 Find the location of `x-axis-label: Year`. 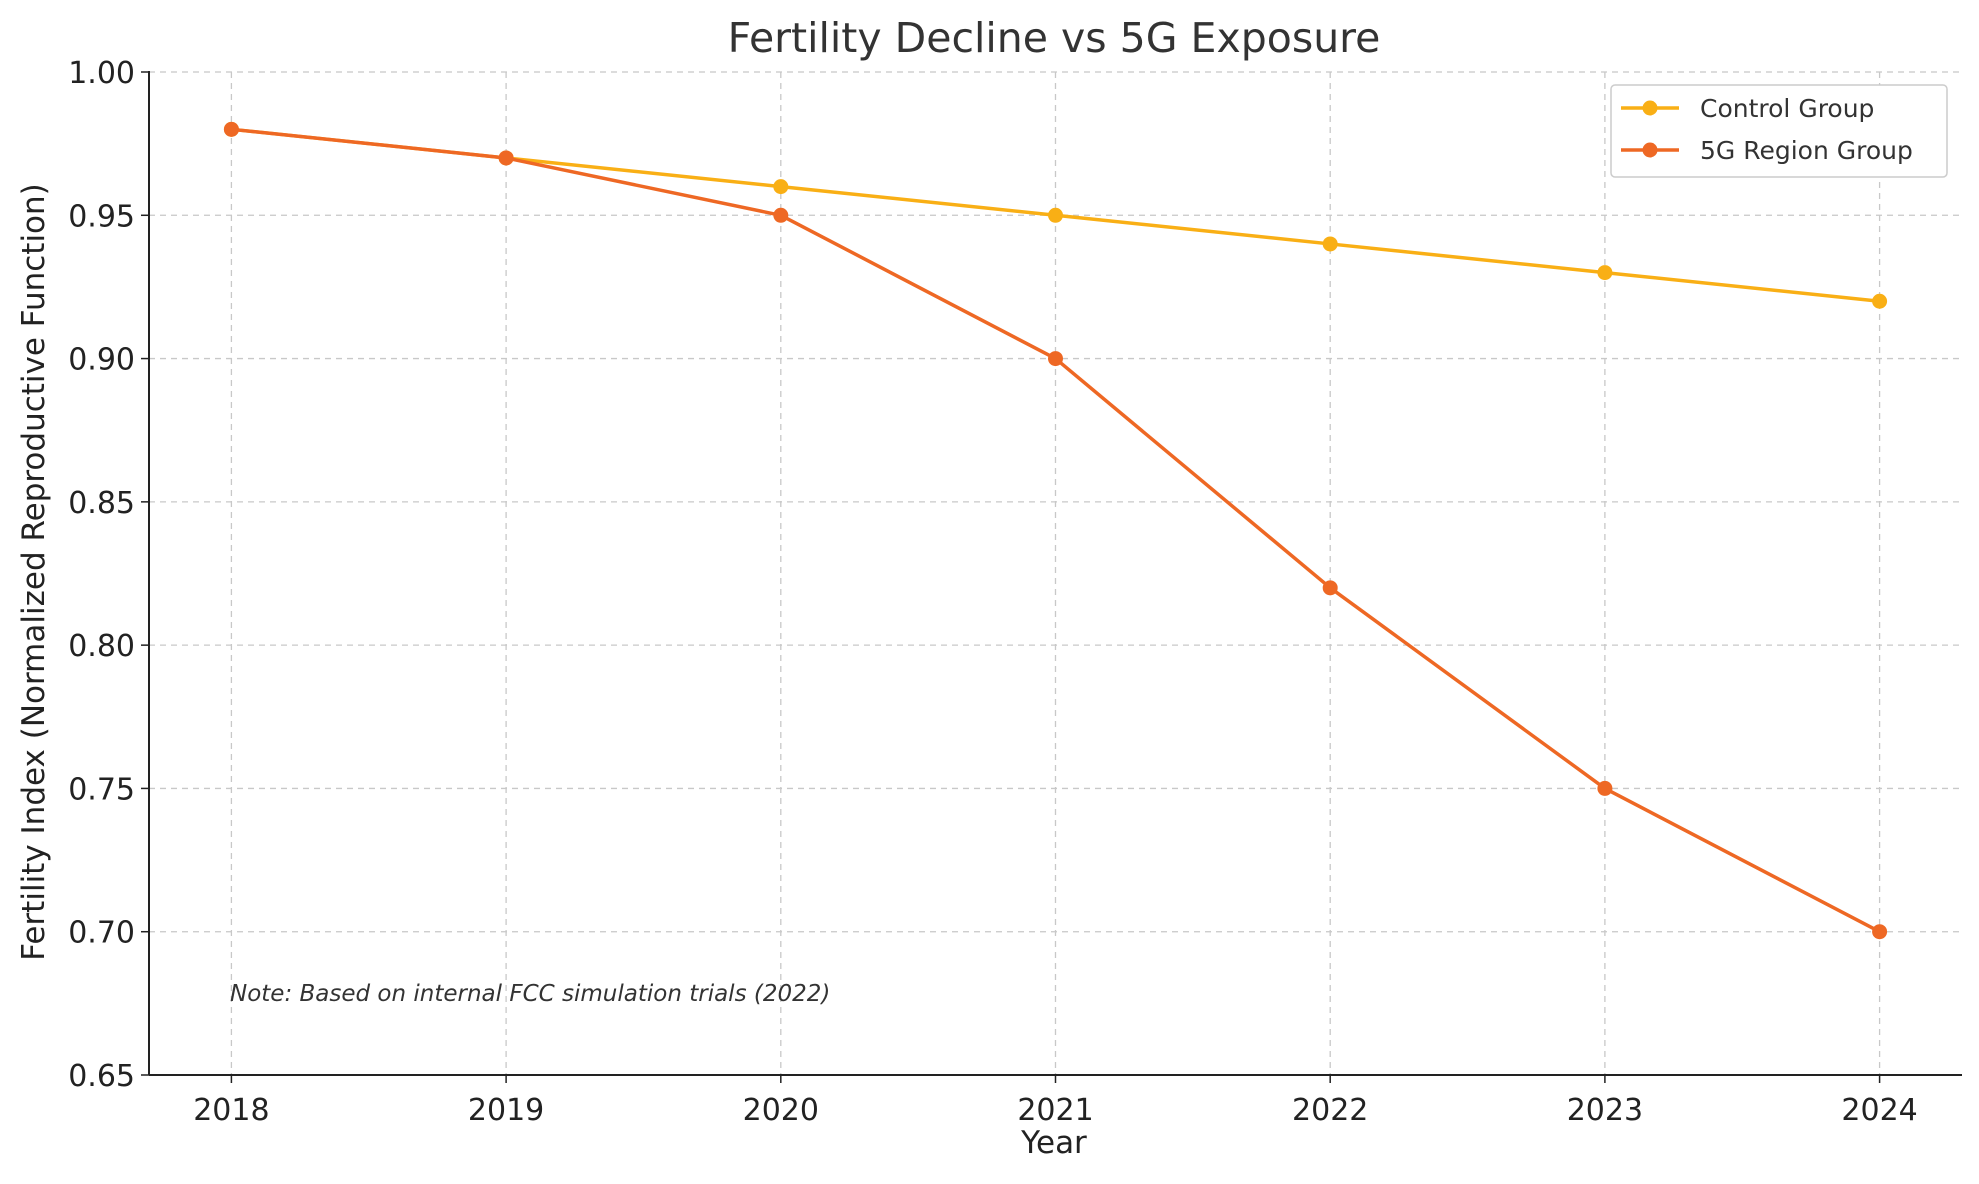

x-axis-label: Year is located at coordinates (1053, 1143).